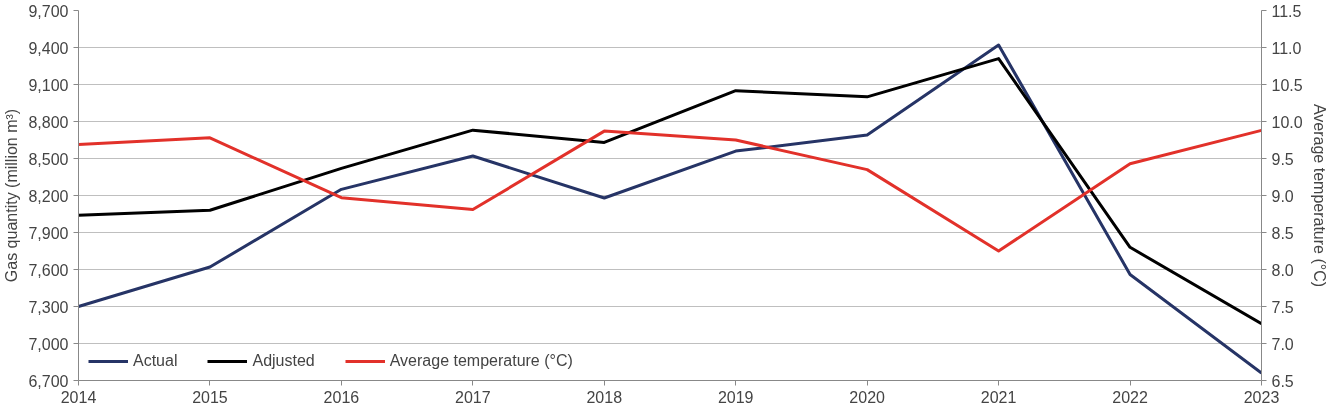  What do you see at coordinates (735, 397) in the screenshot?
I see `x-tick-label: 2019` at bounding box center [735, 397].